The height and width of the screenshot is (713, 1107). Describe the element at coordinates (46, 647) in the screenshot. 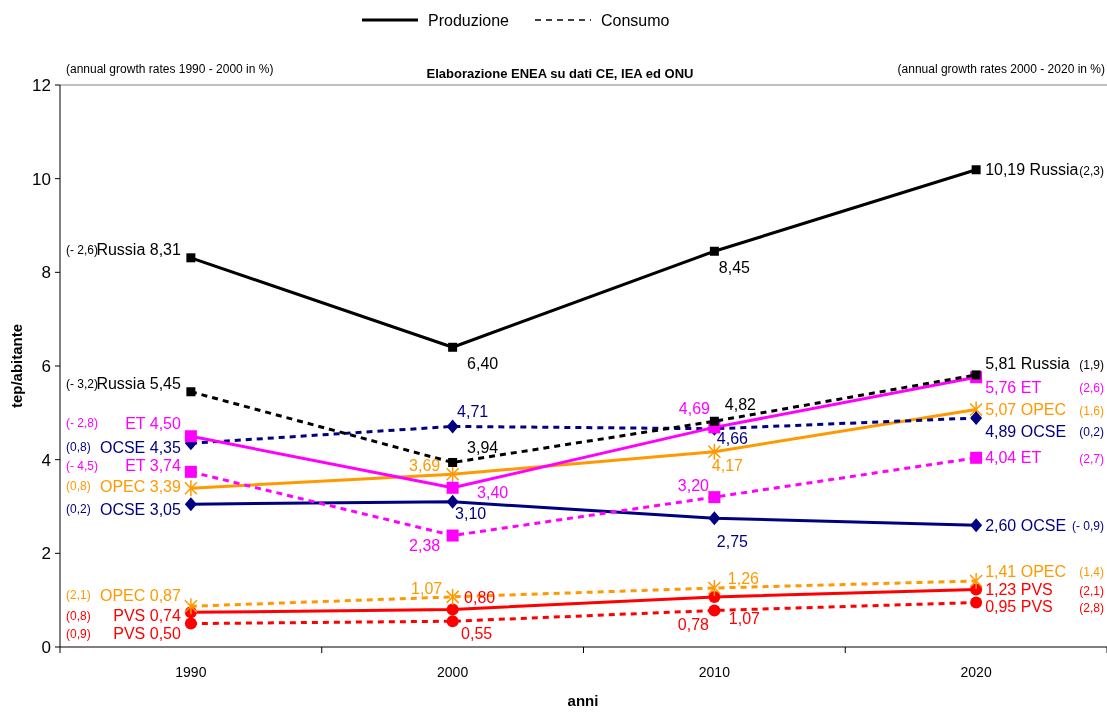

I see `y-tick-label: 0` at that location.